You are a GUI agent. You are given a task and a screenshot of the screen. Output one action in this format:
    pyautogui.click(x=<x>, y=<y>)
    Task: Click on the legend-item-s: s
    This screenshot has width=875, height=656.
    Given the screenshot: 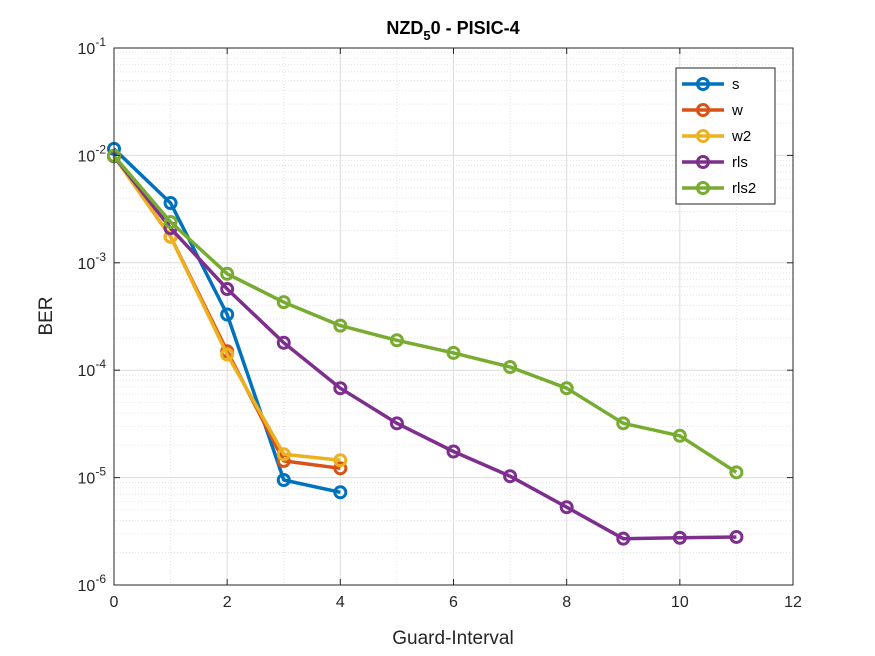 What is the action you would take?
    pyautogui.click(x=711, y=84)
    